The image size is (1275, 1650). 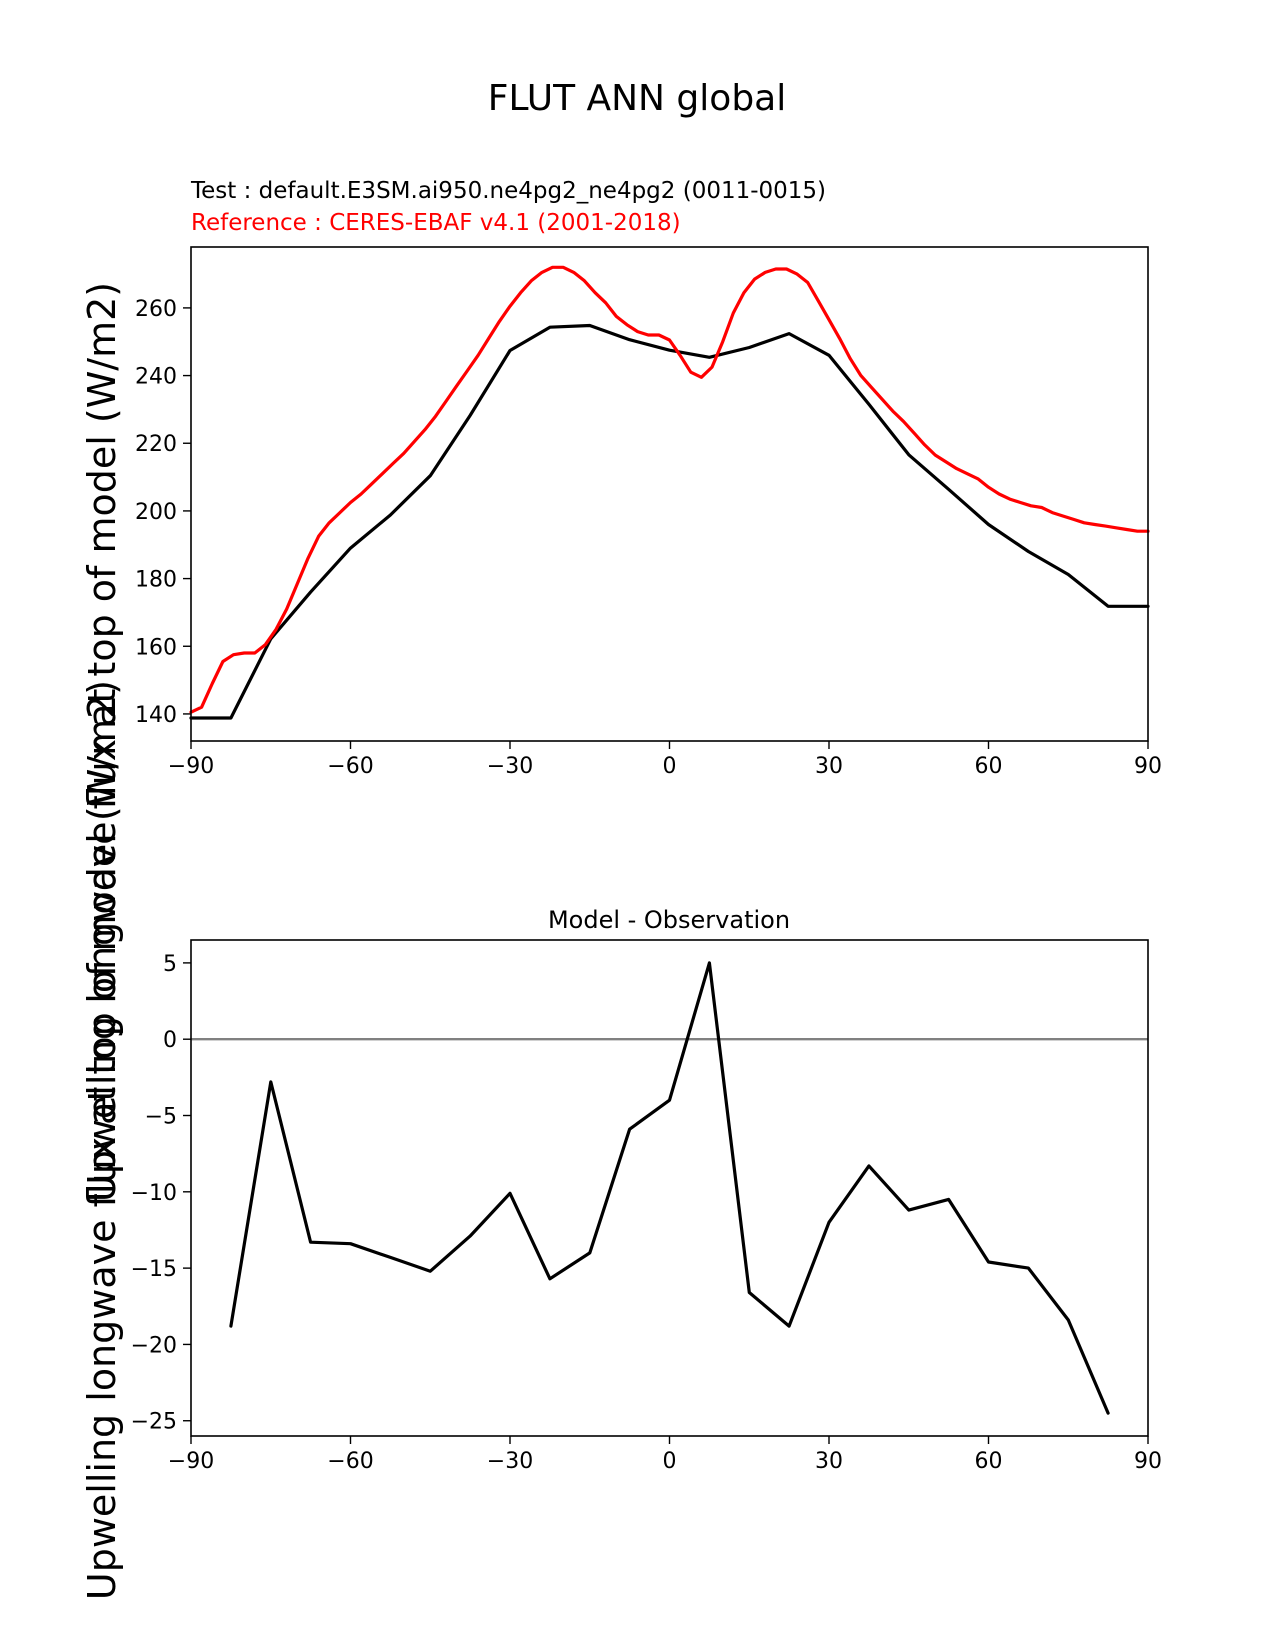 I want to click on top-x-tick-label: 0, so click(x=670, y=766).